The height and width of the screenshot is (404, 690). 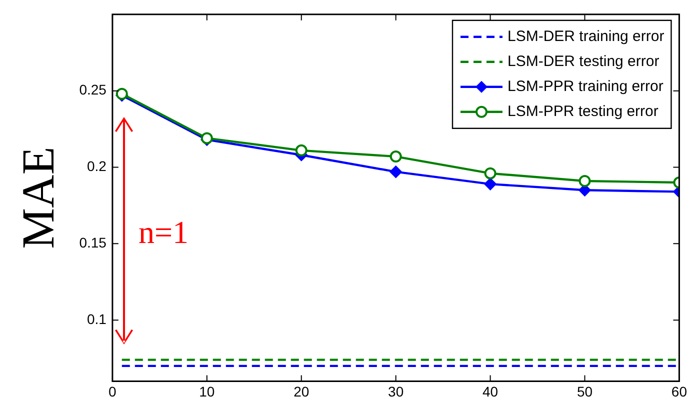 What do you see at coordinates (96, 166) in the screenshot?
I see `y-tick-label: 0.2` at bounding box center [96, 166].